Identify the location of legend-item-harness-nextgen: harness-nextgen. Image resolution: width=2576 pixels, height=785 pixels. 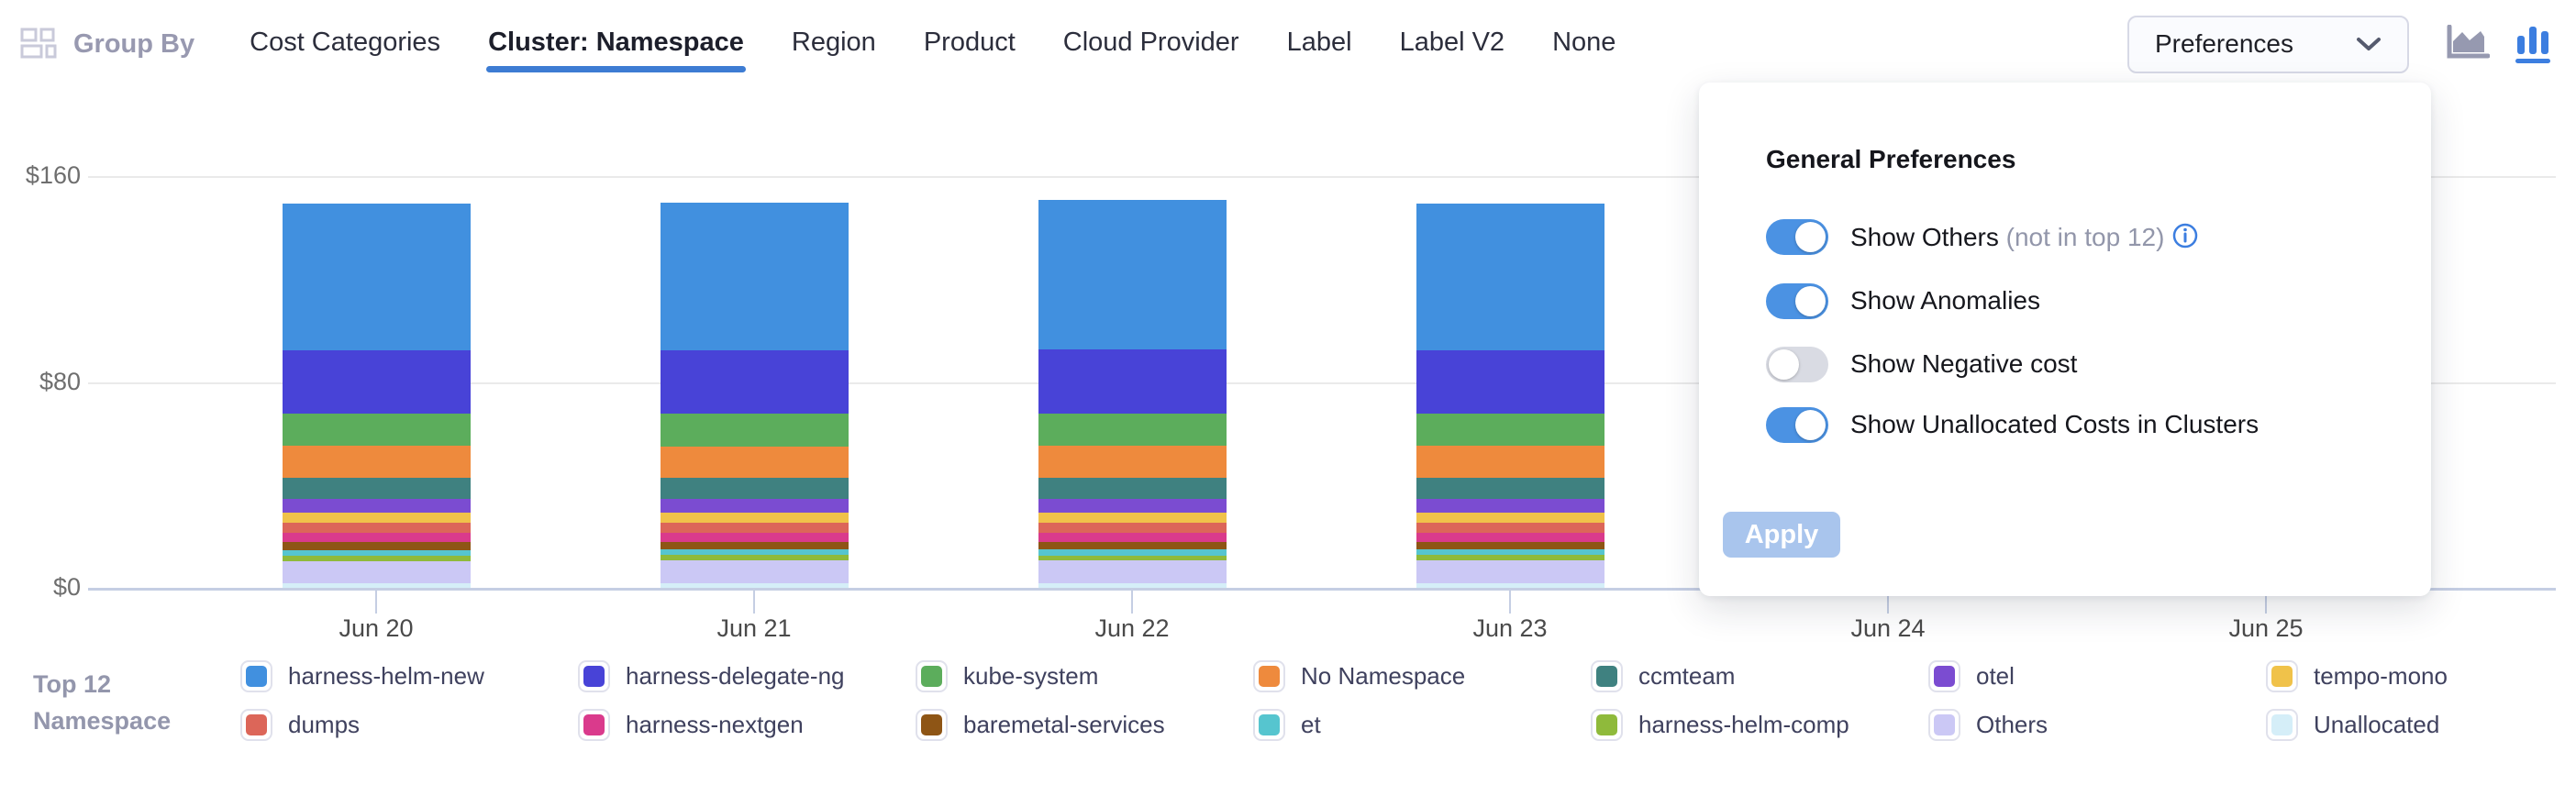
(747, 724).